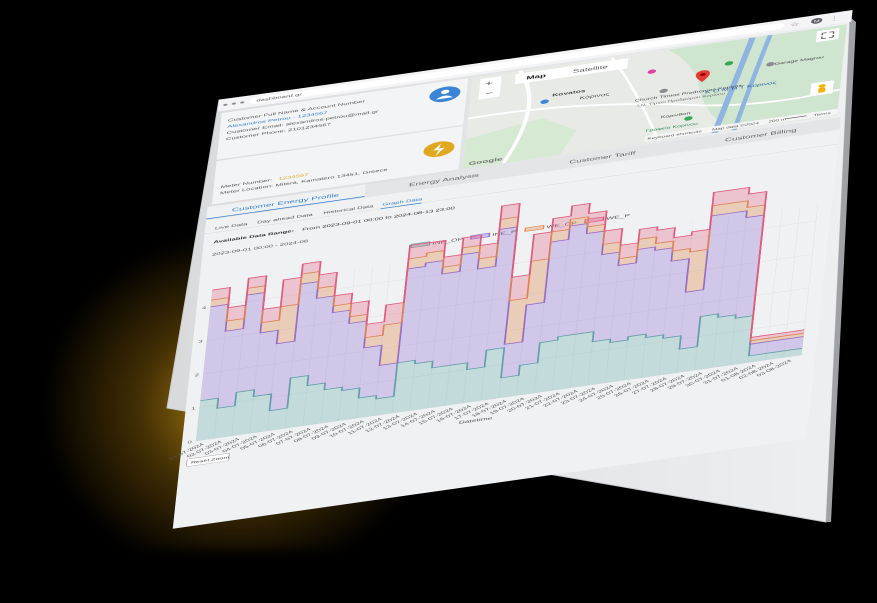 The width and height of the screenshot is (877, 603). I want to click on map-scale-bar, so click(796, 117).